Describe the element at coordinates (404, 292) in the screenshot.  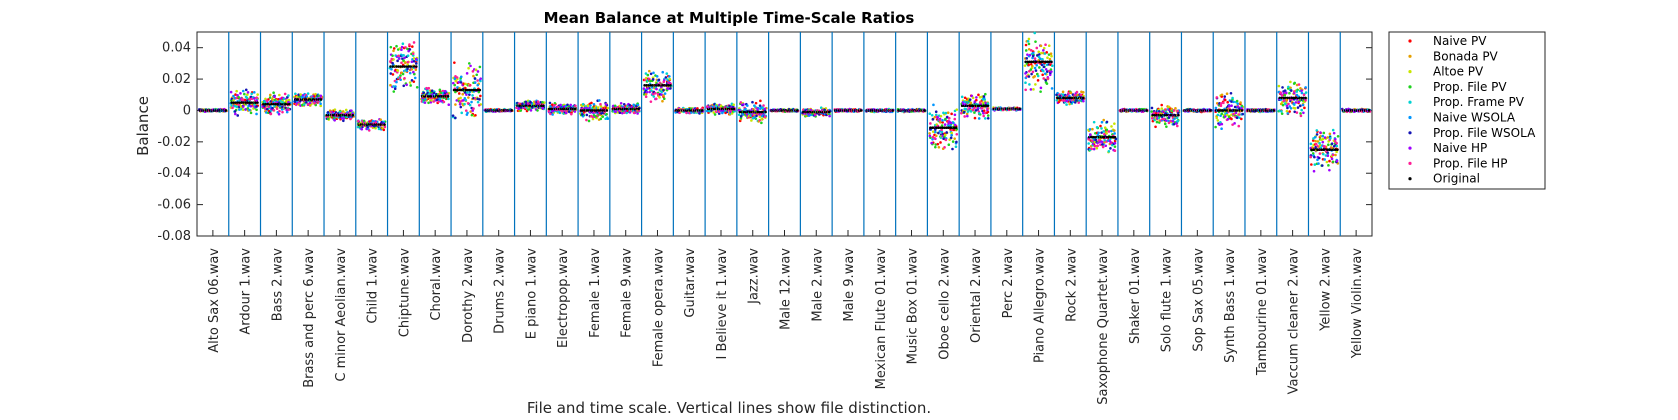
I see `x-tick-label: Chiptune.wav` at that location.